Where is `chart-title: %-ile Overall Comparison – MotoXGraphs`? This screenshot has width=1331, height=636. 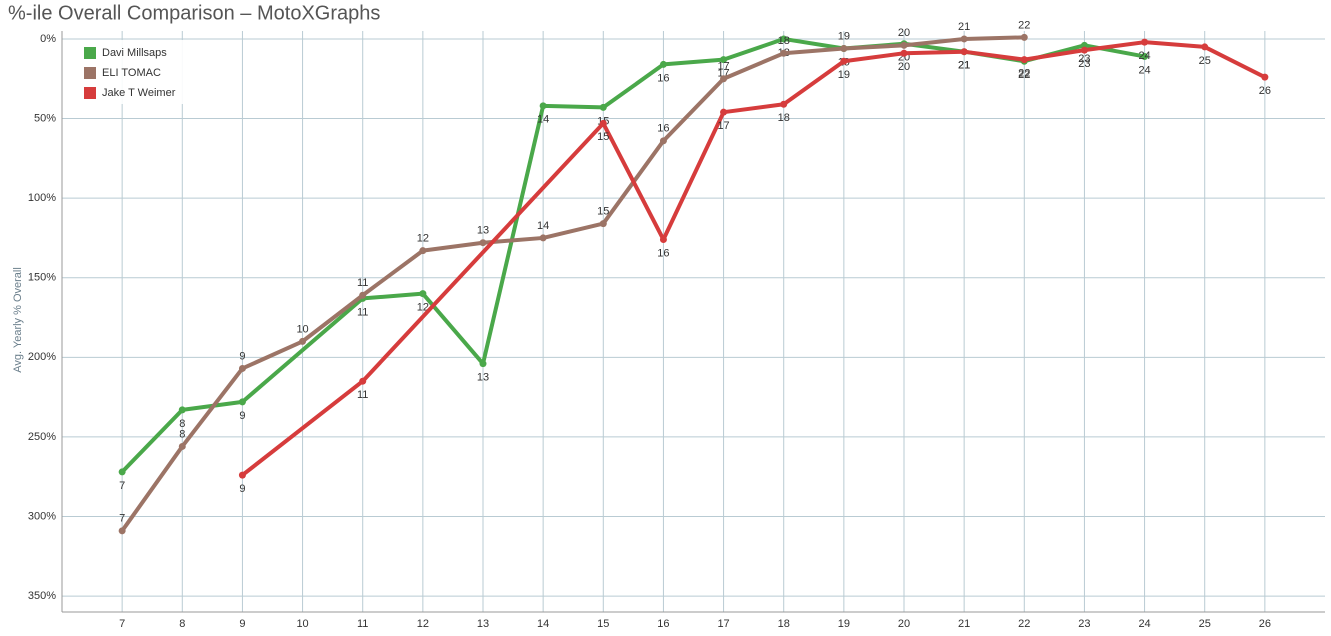
chart-title: %-ile Overall Comparison – MotoXGraphs is located at coordinates (194, 13).